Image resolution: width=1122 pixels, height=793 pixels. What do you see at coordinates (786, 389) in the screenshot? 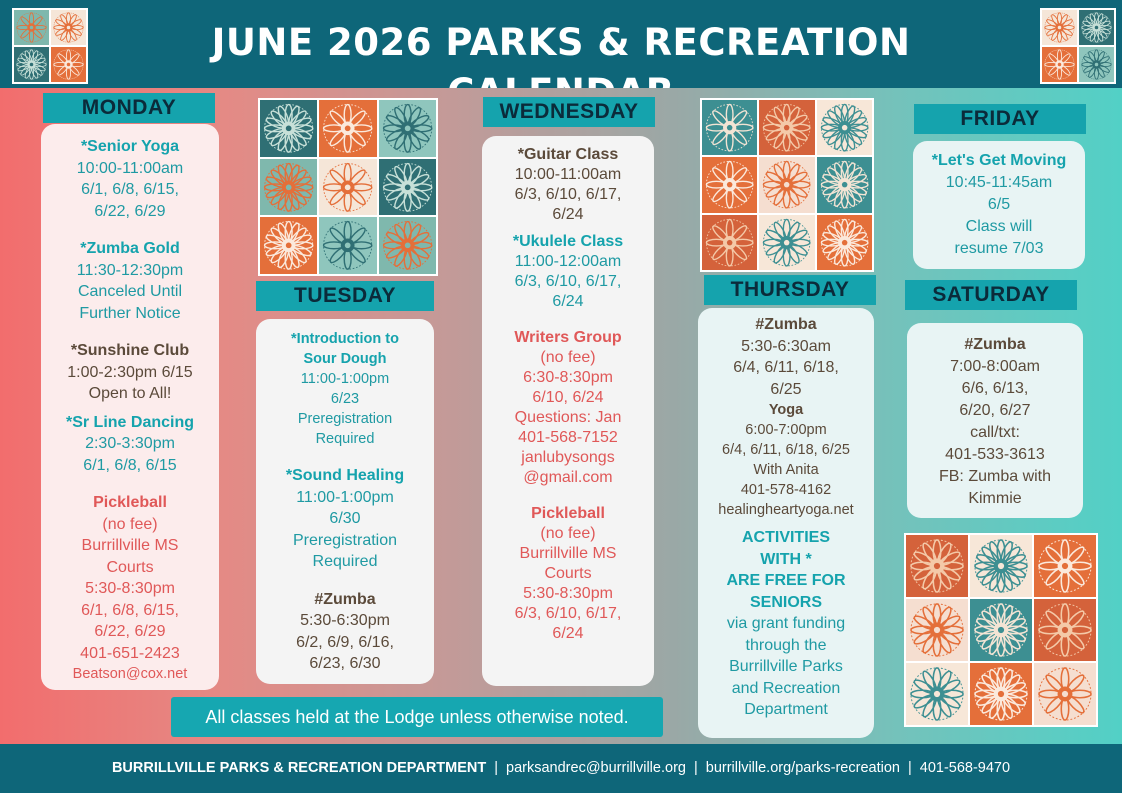
I see `thursday-line: 6/25` at bounding box center [786, 389].